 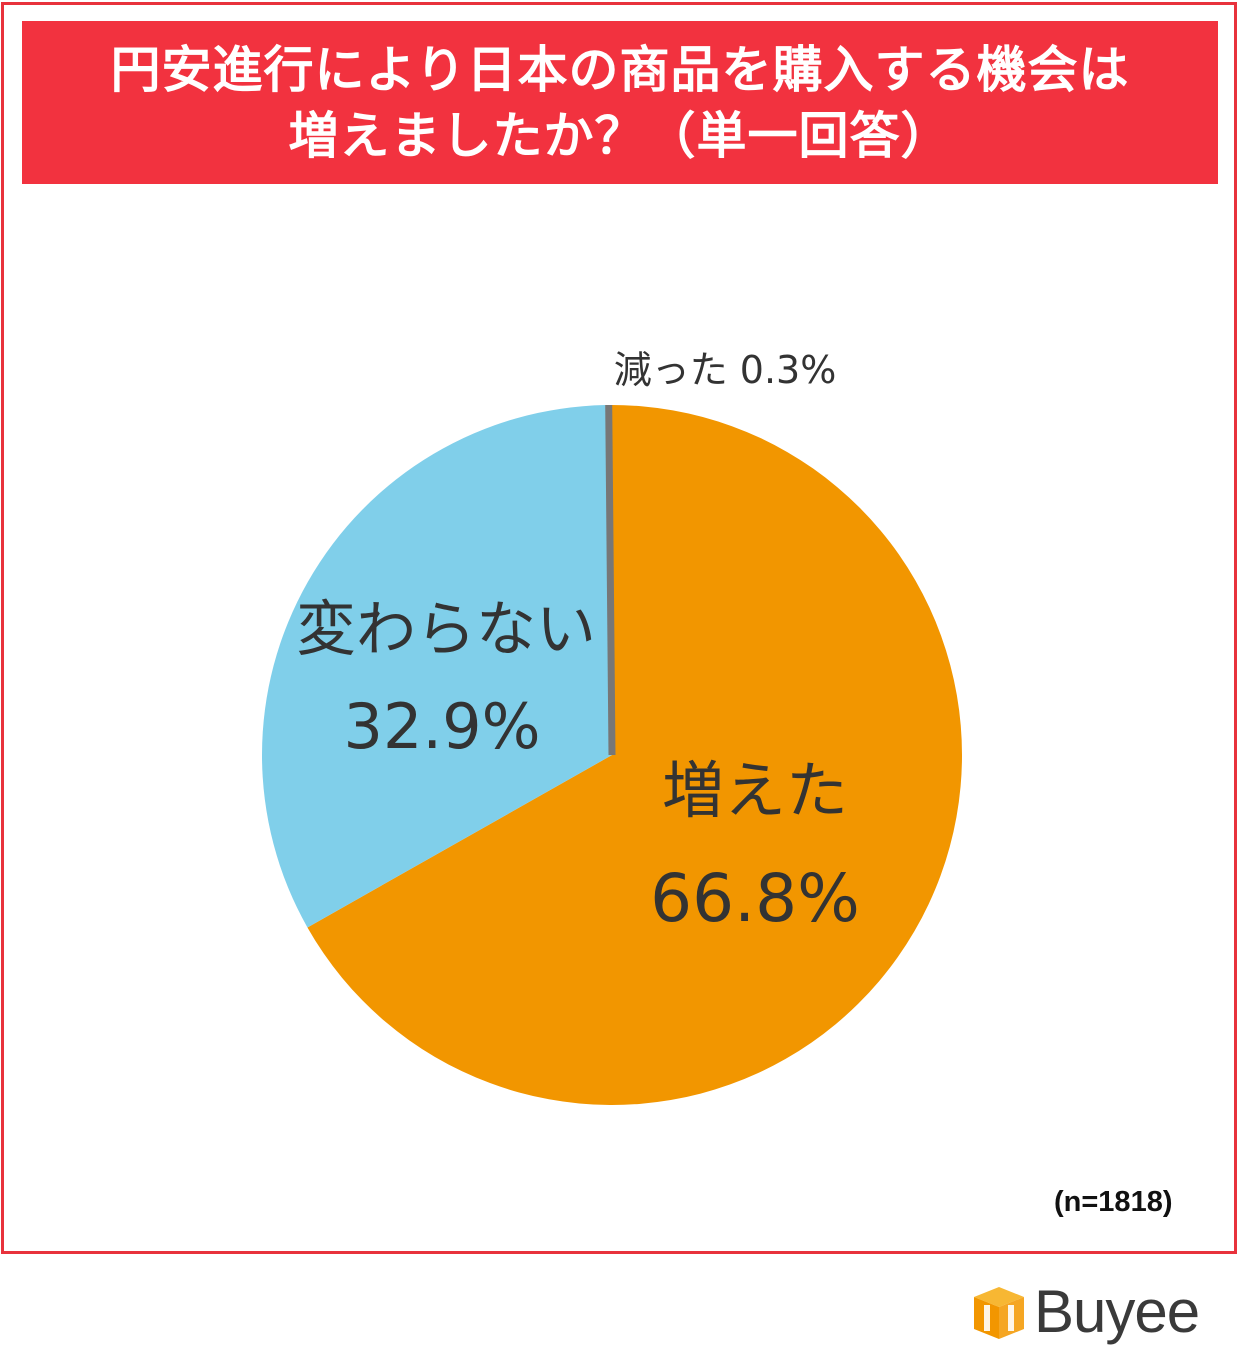 What do you see at coordinates (755, 790) in the screenshot?
I see `slice-name-increased: 増えた` at bounding box center [755, 790].